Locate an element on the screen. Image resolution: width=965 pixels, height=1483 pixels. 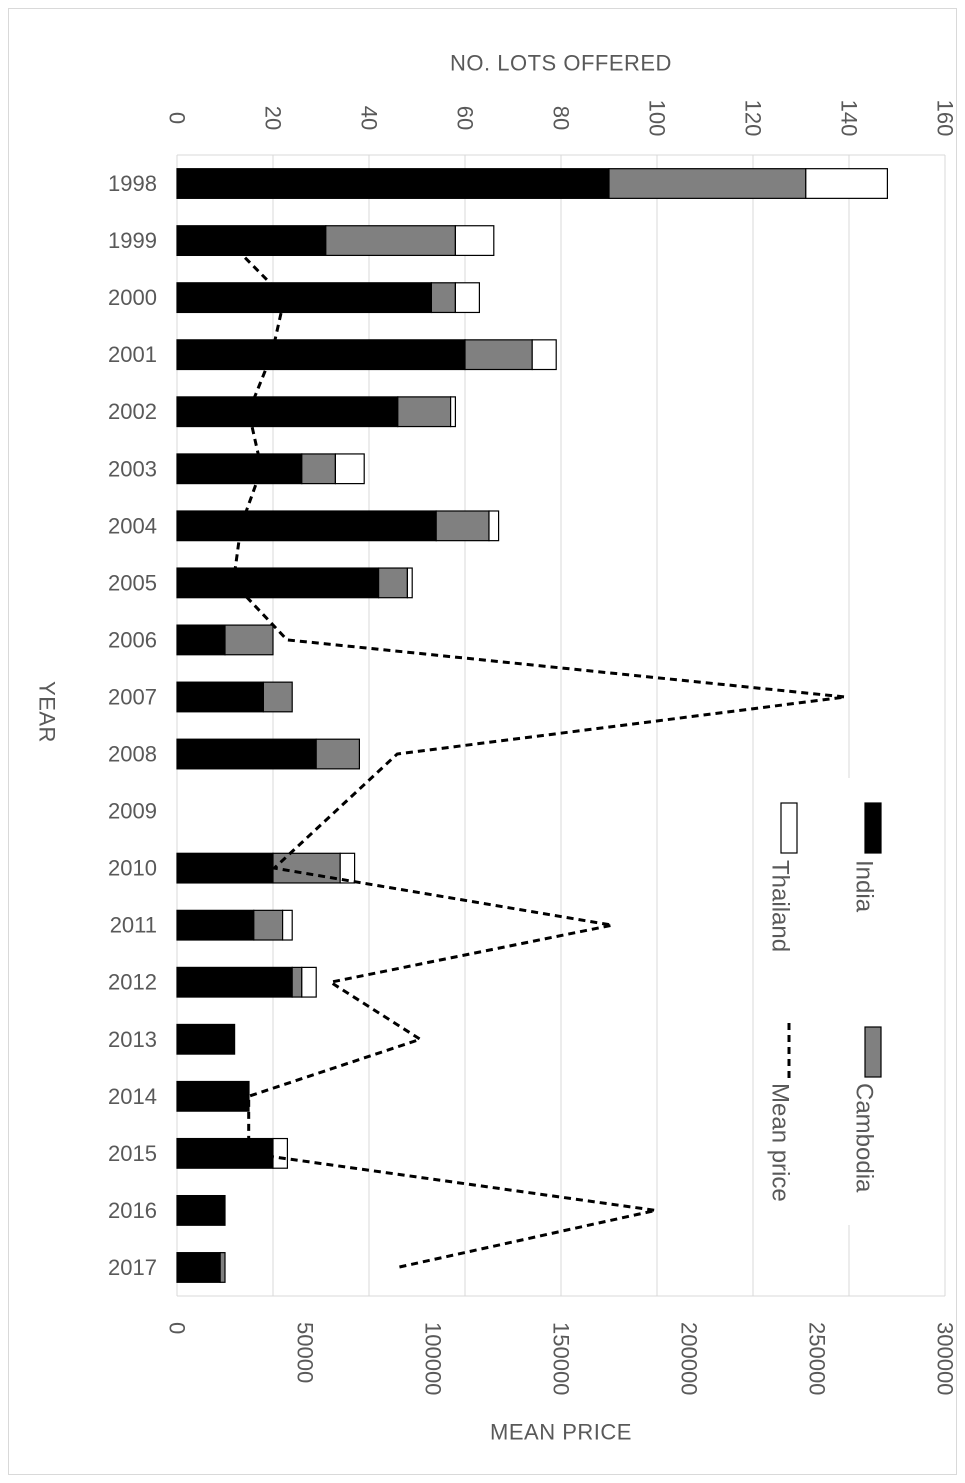
year-tick-label: 2000 is located at coordinates (132, 297).